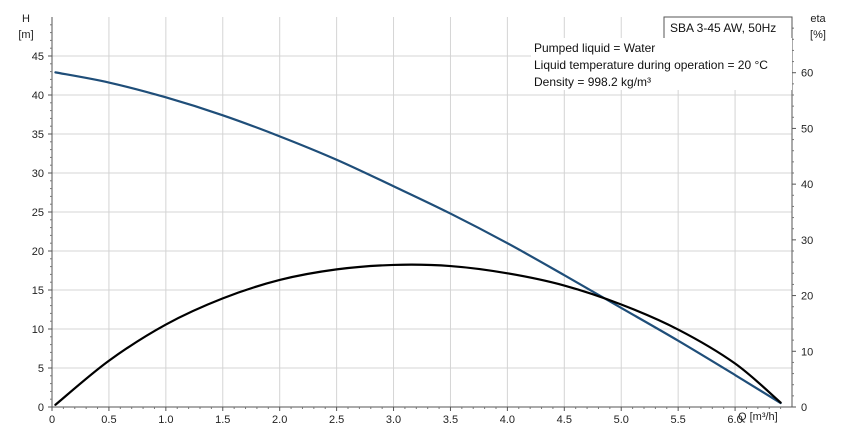  I want to click on info-box, so click(661, 64).